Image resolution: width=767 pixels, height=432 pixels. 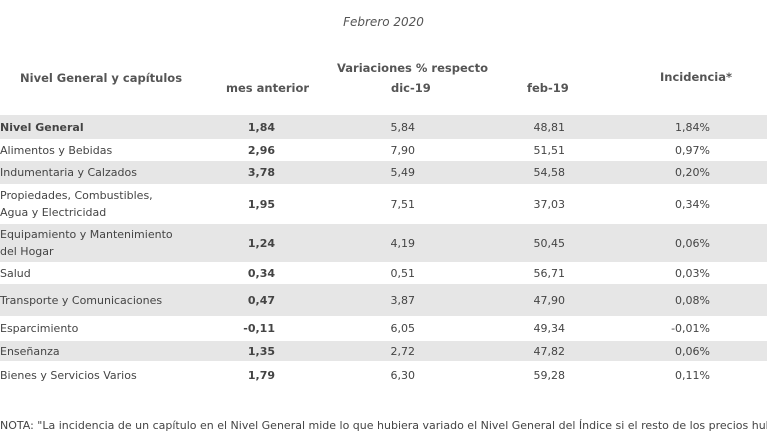 What do you see at coordinates (403, 328) in the screenshot?
I see `row-dic: 6,05` at bounding box center [403, 328].